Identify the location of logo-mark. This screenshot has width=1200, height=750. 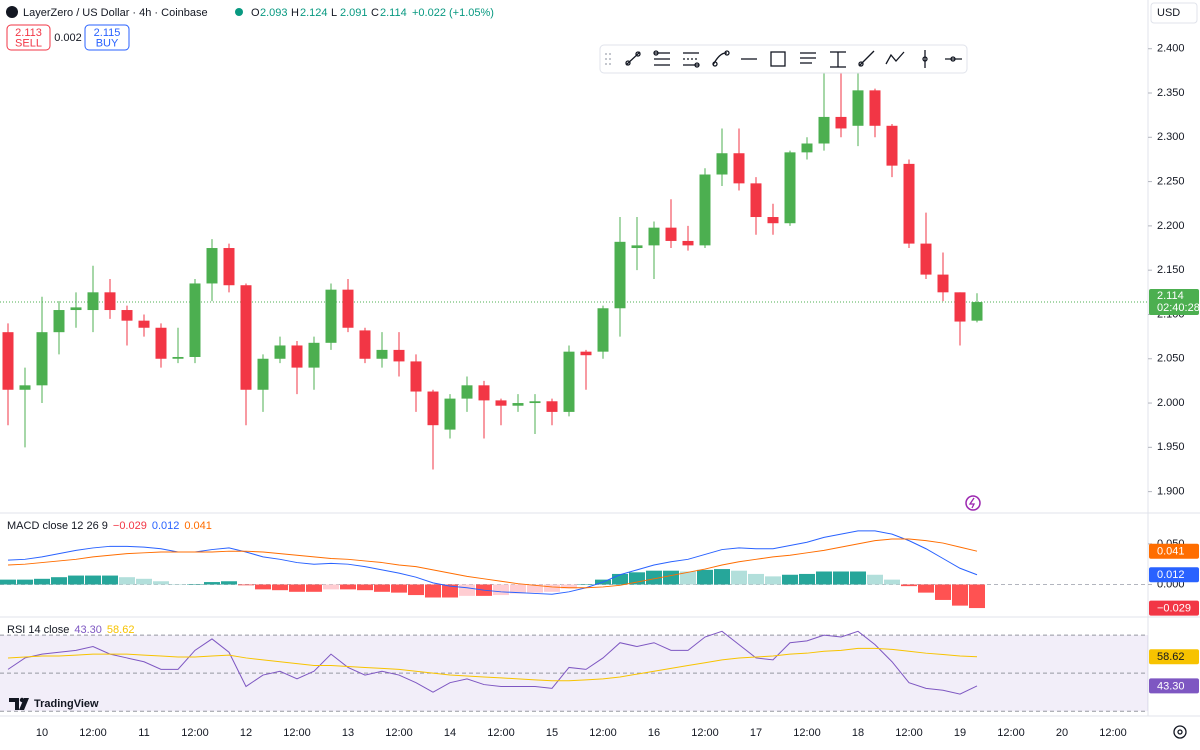
(14, 704).